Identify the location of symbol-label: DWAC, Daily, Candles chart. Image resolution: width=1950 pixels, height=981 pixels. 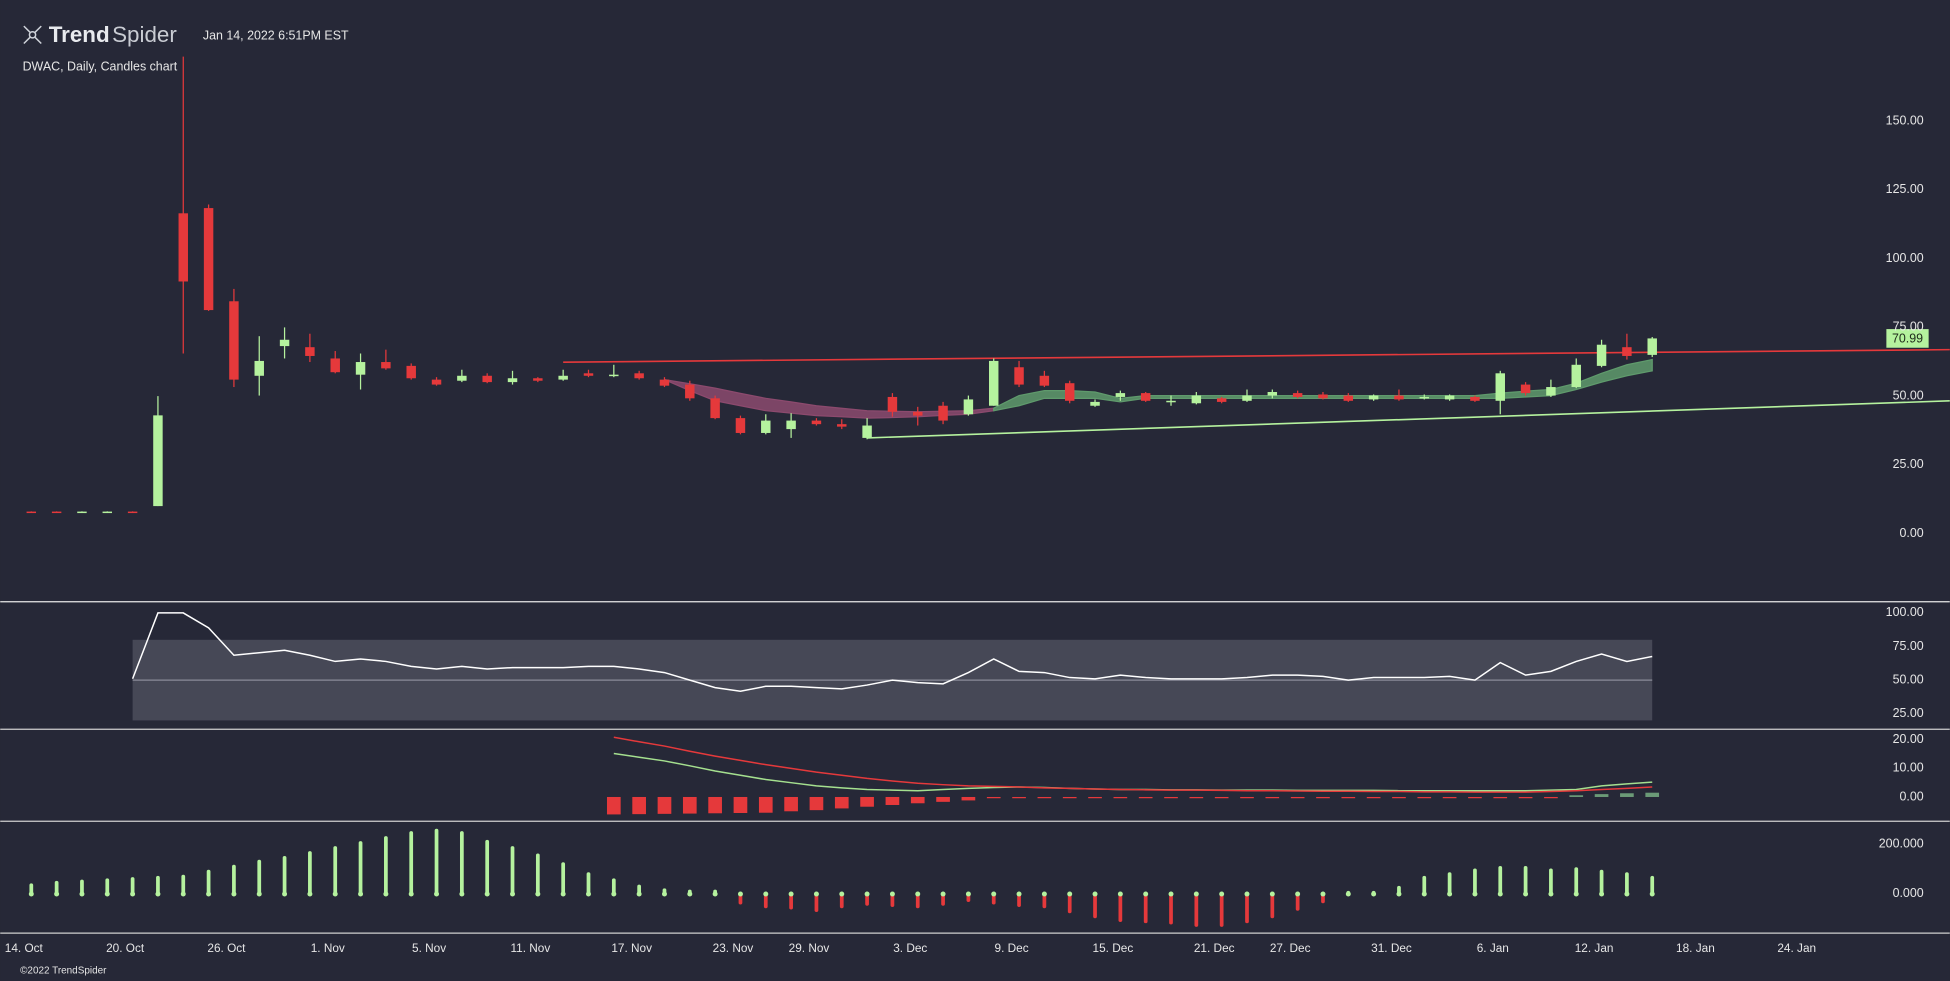
(100, 66).